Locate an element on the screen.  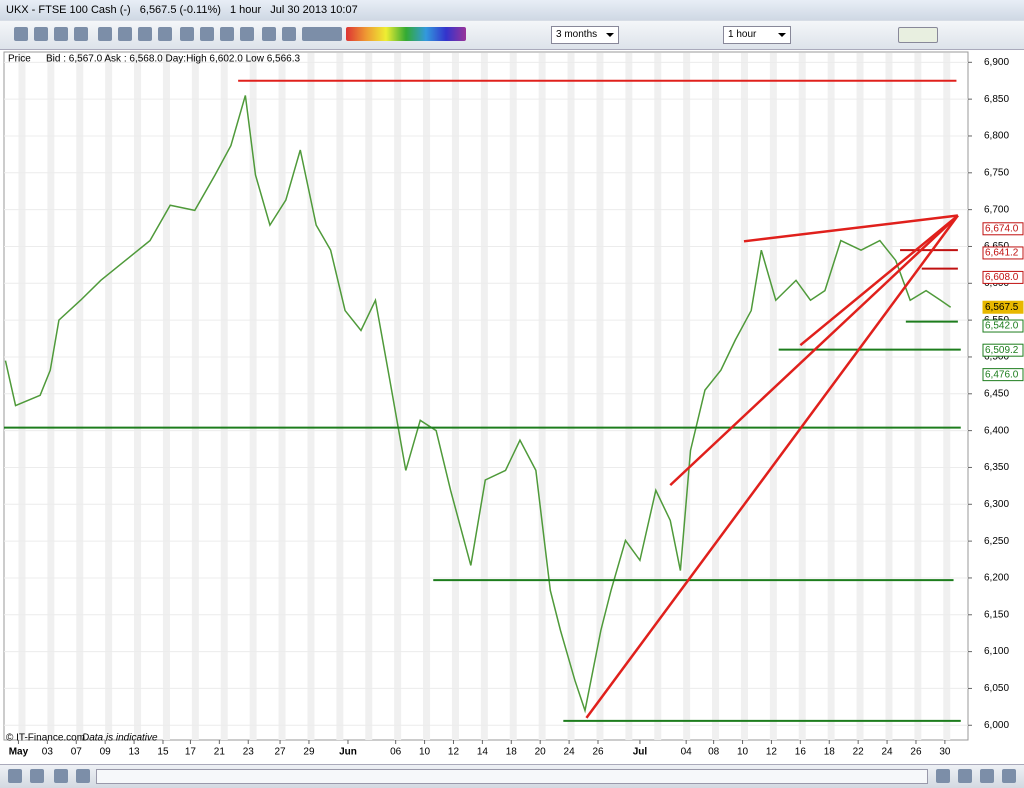
price-tag-label: 6,674.0 is located at coordinates (1002, 228).